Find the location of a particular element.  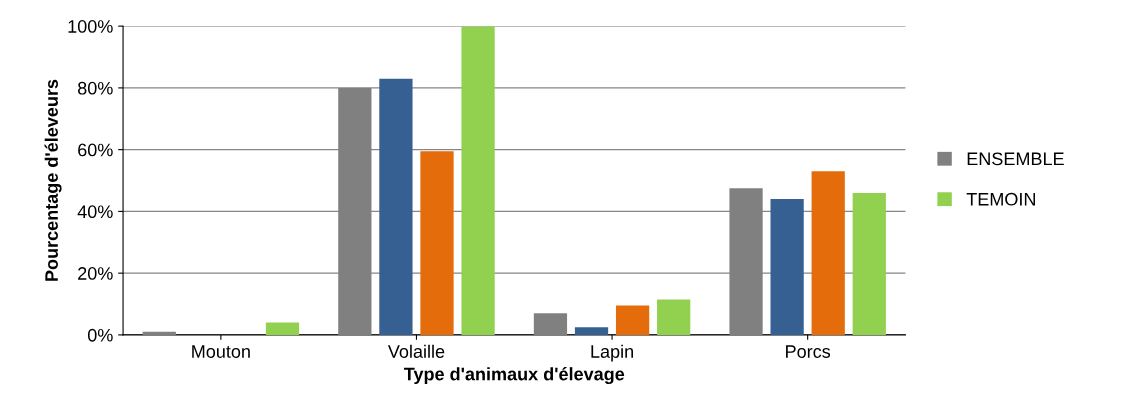

y-tick-label: 20% is located at coordinates (95, 273).